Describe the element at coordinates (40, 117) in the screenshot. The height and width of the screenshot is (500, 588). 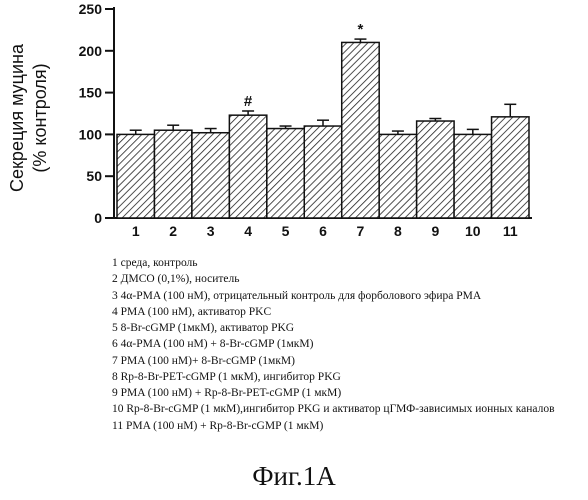
I see `y-axis-label-line-2: (% контроля)` at that location.